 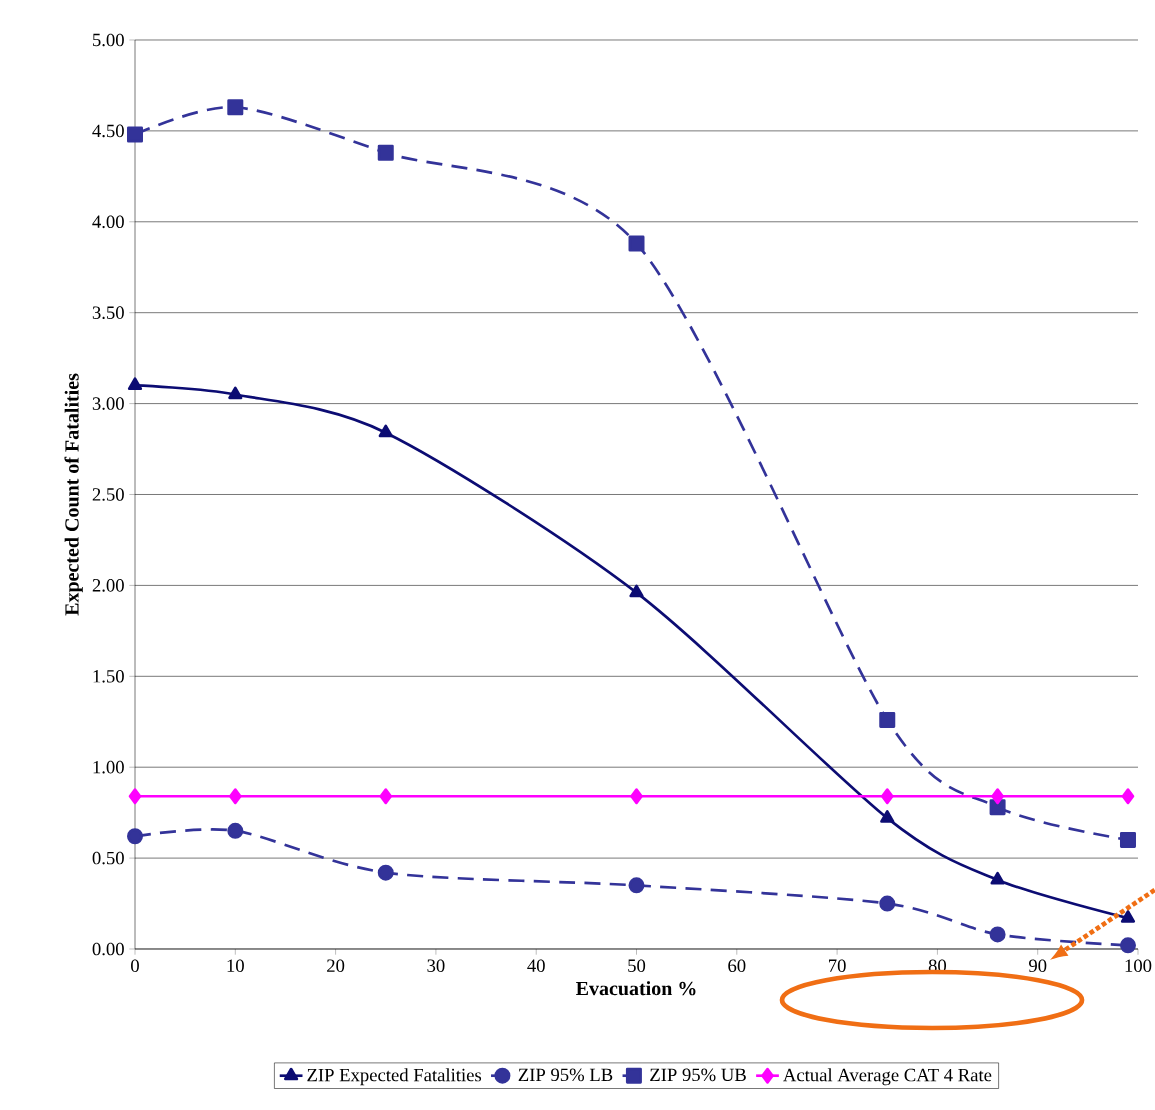 What do you see at coordinates (436, 965) in the screenshot?
I see `x-tick-label: 30` at bounding box center [436, 965].